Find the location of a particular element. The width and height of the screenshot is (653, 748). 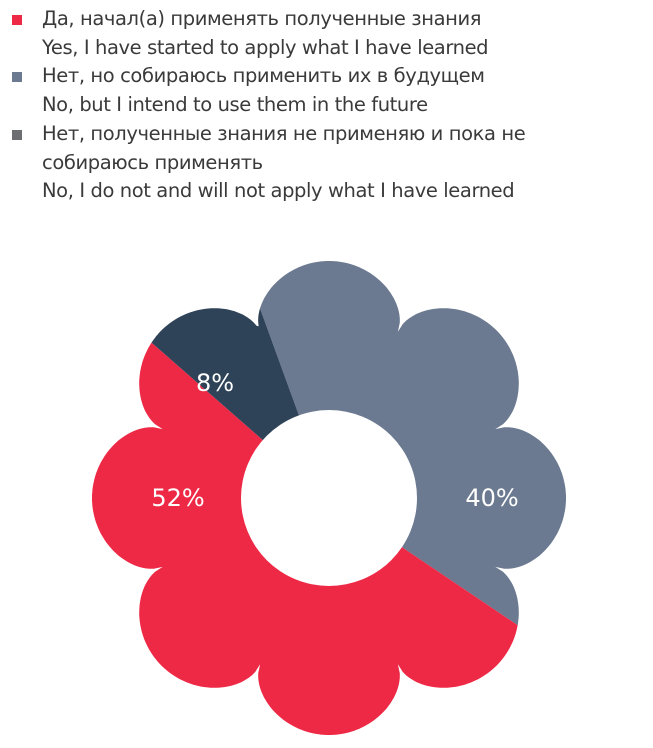

data-label: 40% is located at coordinates (491, 498).